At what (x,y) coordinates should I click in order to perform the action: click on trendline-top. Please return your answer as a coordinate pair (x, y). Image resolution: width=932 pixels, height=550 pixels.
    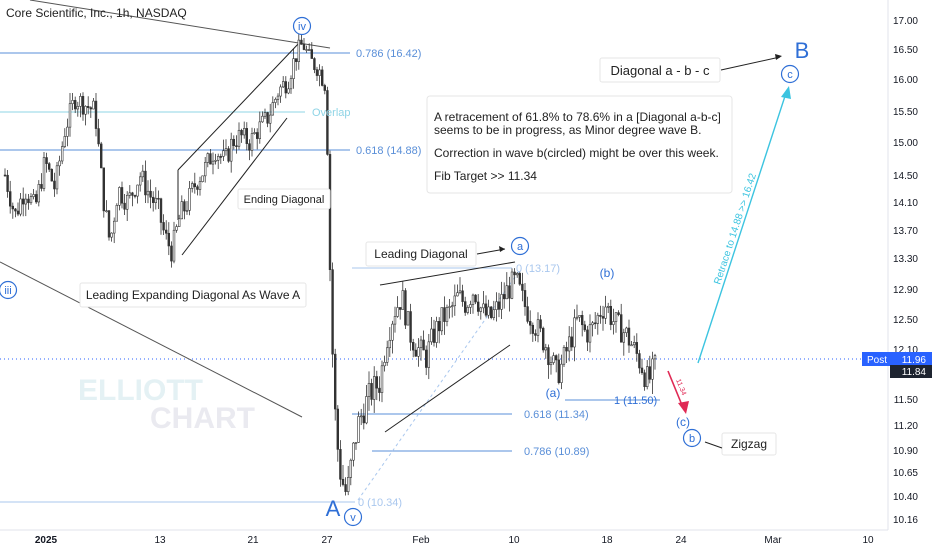
    Looking at the image, I should click on (180, 24).